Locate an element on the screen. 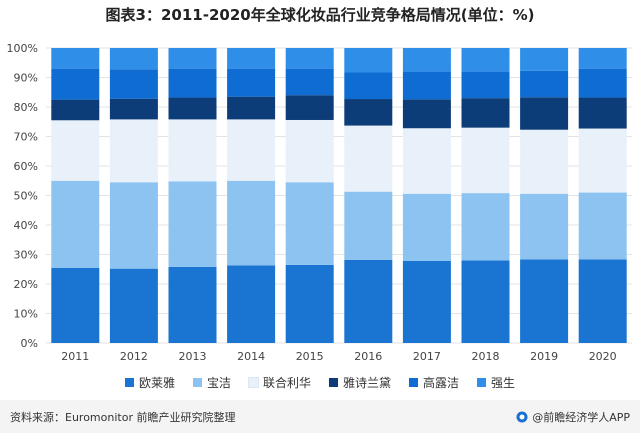  x-tick-label: 2013 is located at coordinates (193, 356).